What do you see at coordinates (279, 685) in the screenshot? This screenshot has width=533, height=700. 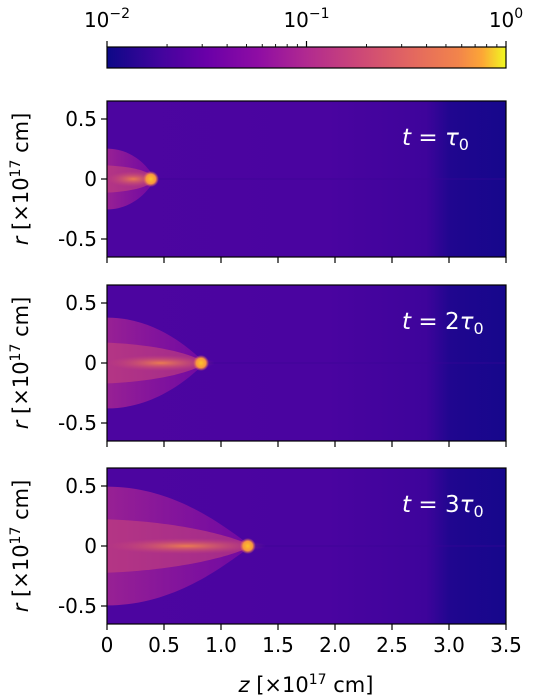 I see `x-axis-label-pre: [×10` at bounding box center [279, 685].